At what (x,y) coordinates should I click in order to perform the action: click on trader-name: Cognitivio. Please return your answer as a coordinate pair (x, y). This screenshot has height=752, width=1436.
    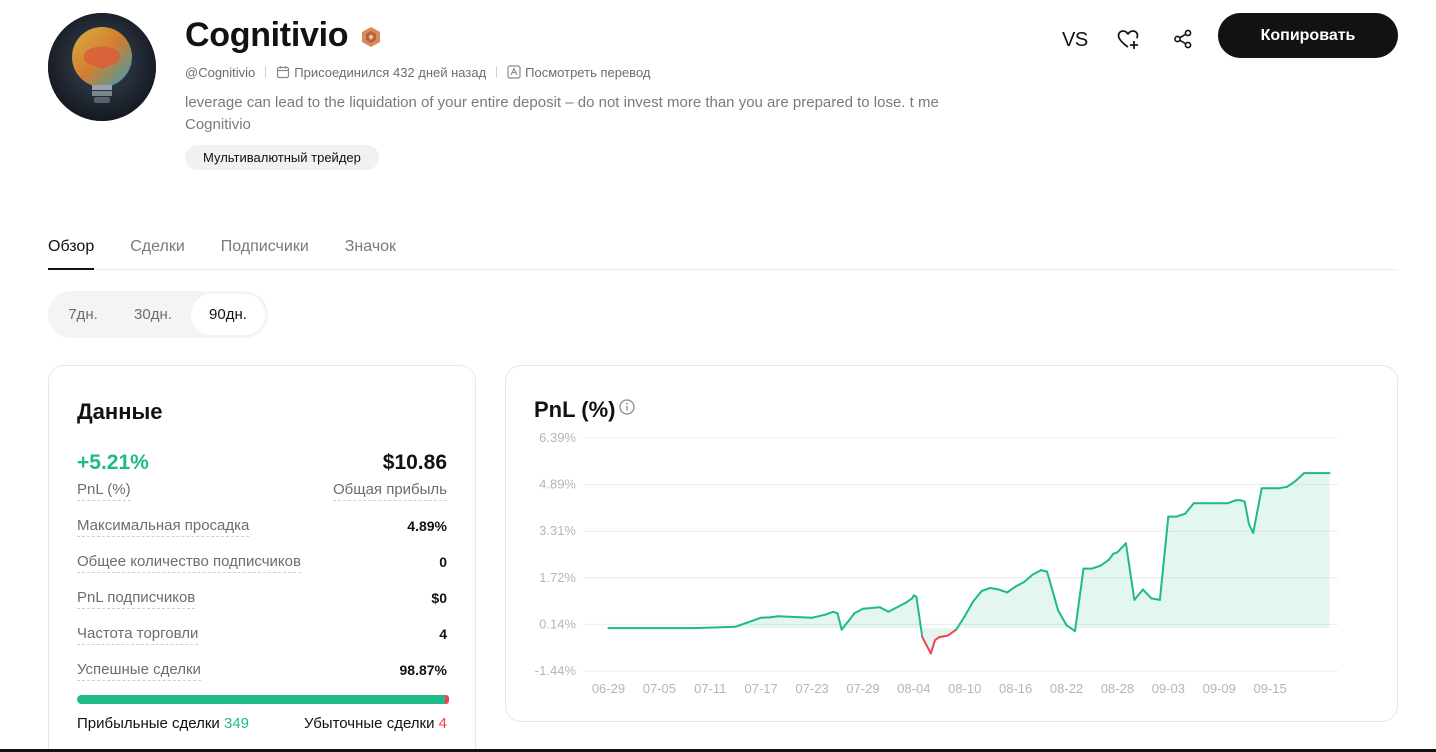
    Looking at the image, I should click on (267, 35).